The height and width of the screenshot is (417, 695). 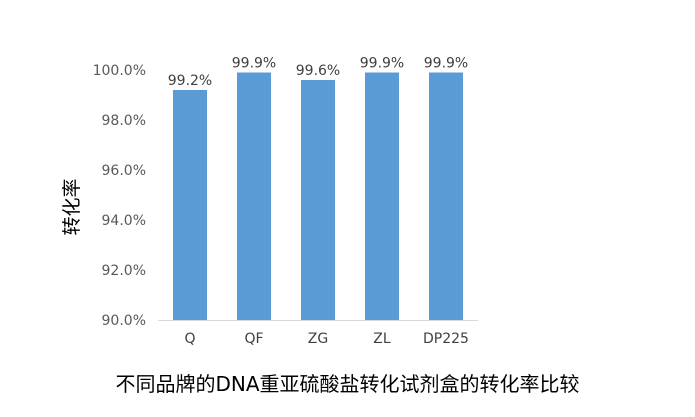 What do you see at coordinates (189, 339) in the screenshot?
I see `x-category-label: Q` at bounding box center [189, 339].